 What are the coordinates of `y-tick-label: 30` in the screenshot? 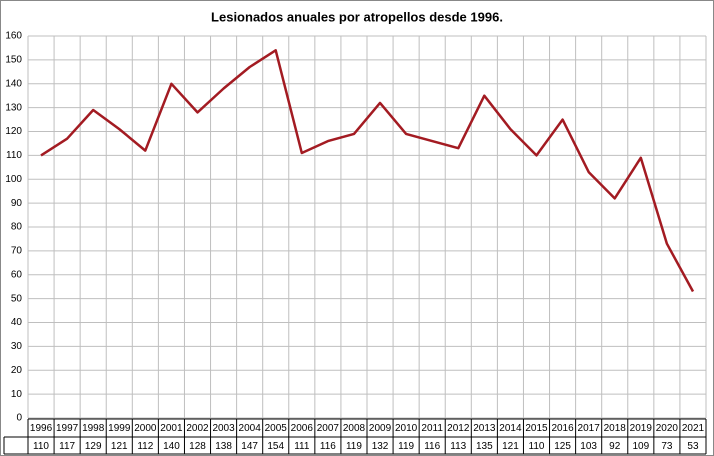 It's located at (17, 346).